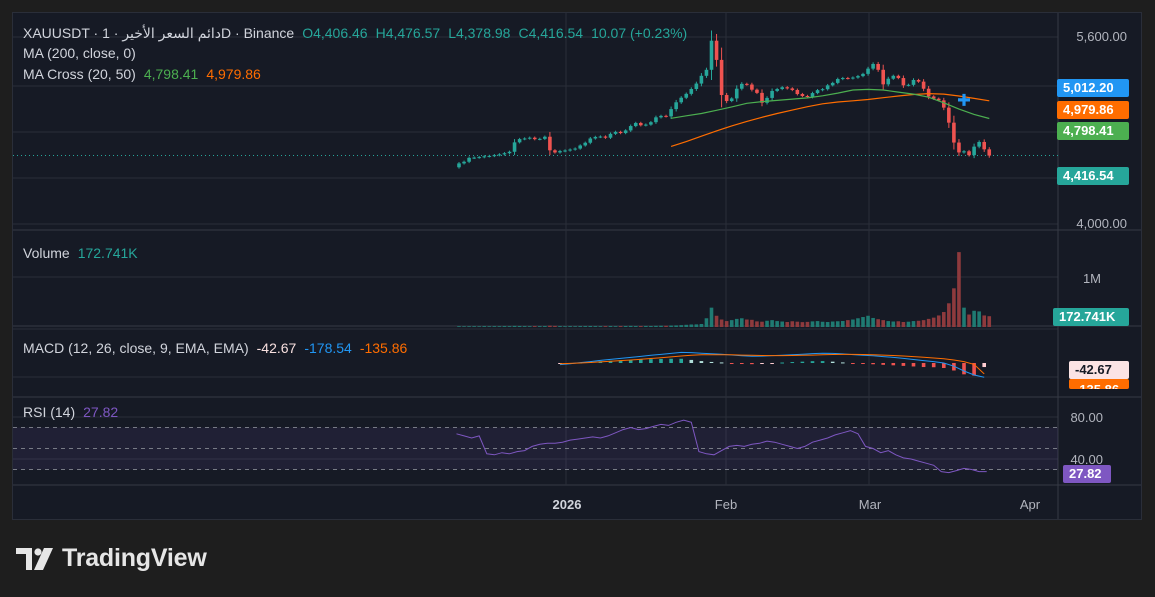  Describe the element at coordinates (639, 33) in the screenshot. I see `ohlc-change: 10.07 (+0.23%)` at that location.